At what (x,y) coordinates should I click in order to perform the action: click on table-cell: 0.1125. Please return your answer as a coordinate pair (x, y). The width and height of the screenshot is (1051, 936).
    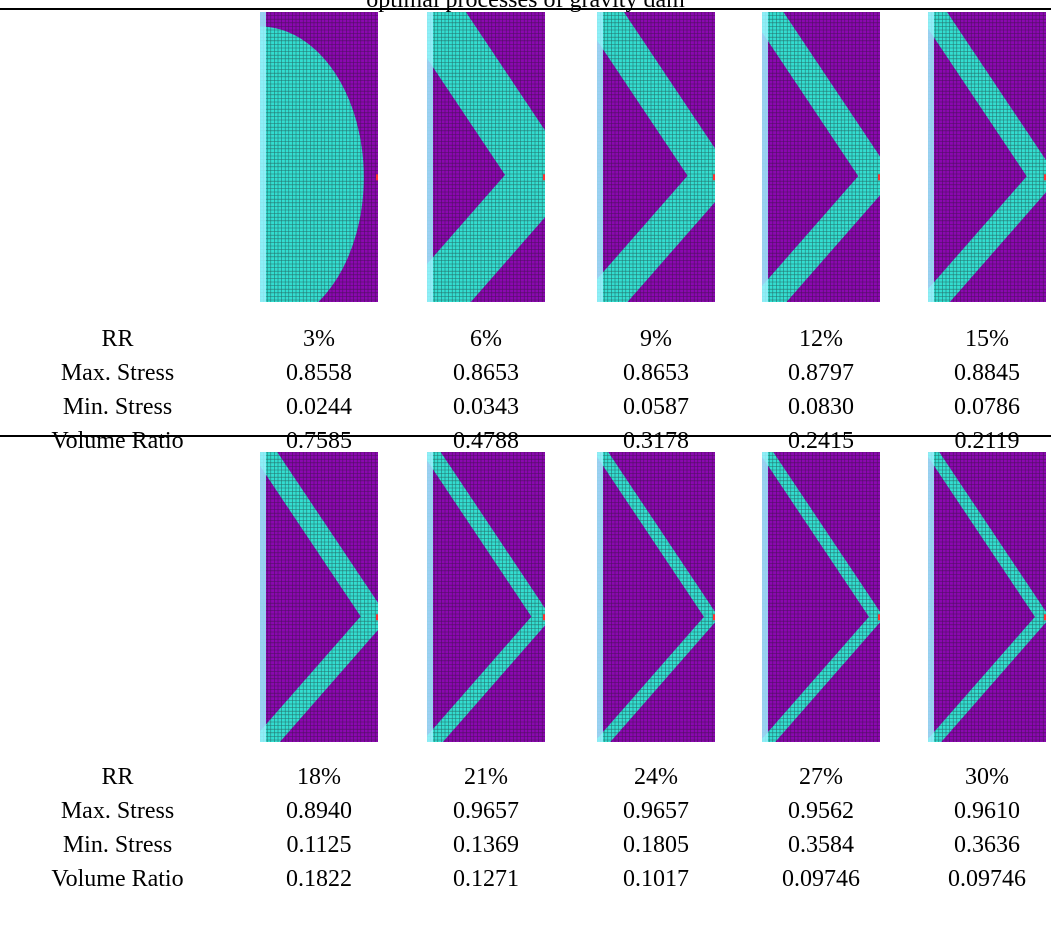
    Looking at the image, I should click on (319, 845).